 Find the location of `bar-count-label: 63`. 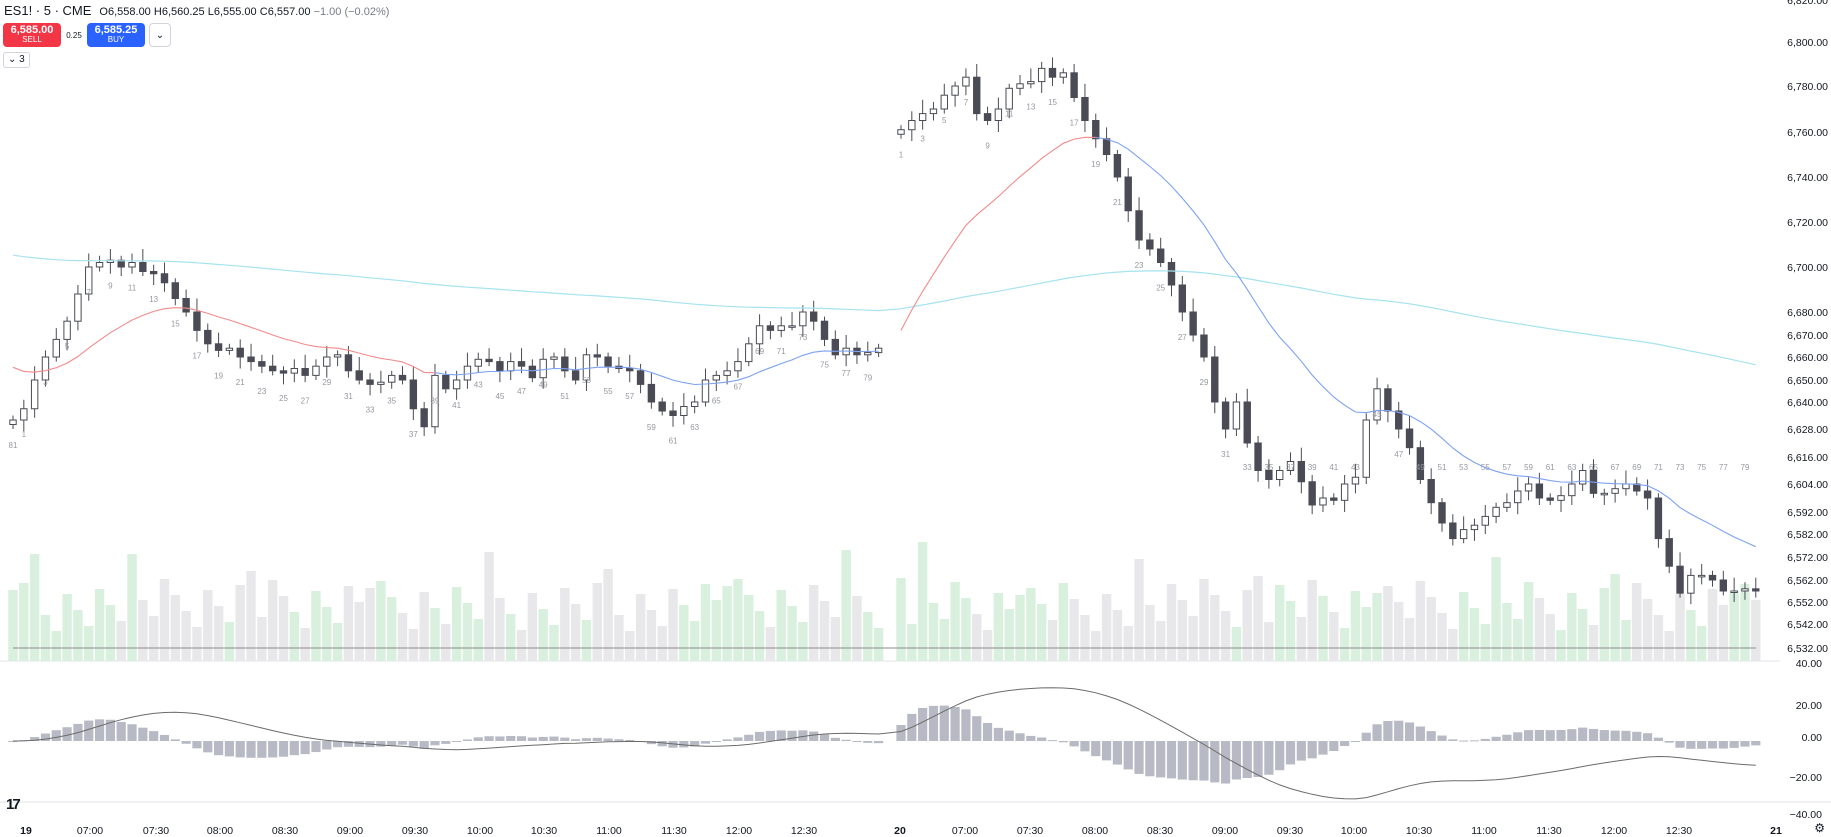

bar-count-label: 63 is located at coordinates (694, 427).